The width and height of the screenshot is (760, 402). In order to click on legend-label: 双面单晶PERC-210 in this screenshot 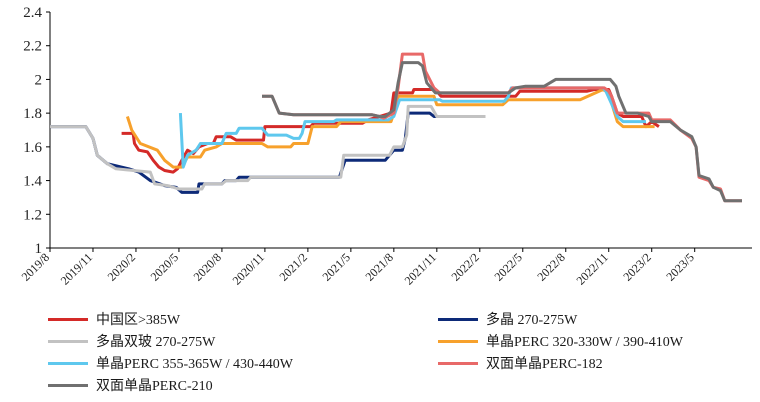, I will do `click(154, 386)`.